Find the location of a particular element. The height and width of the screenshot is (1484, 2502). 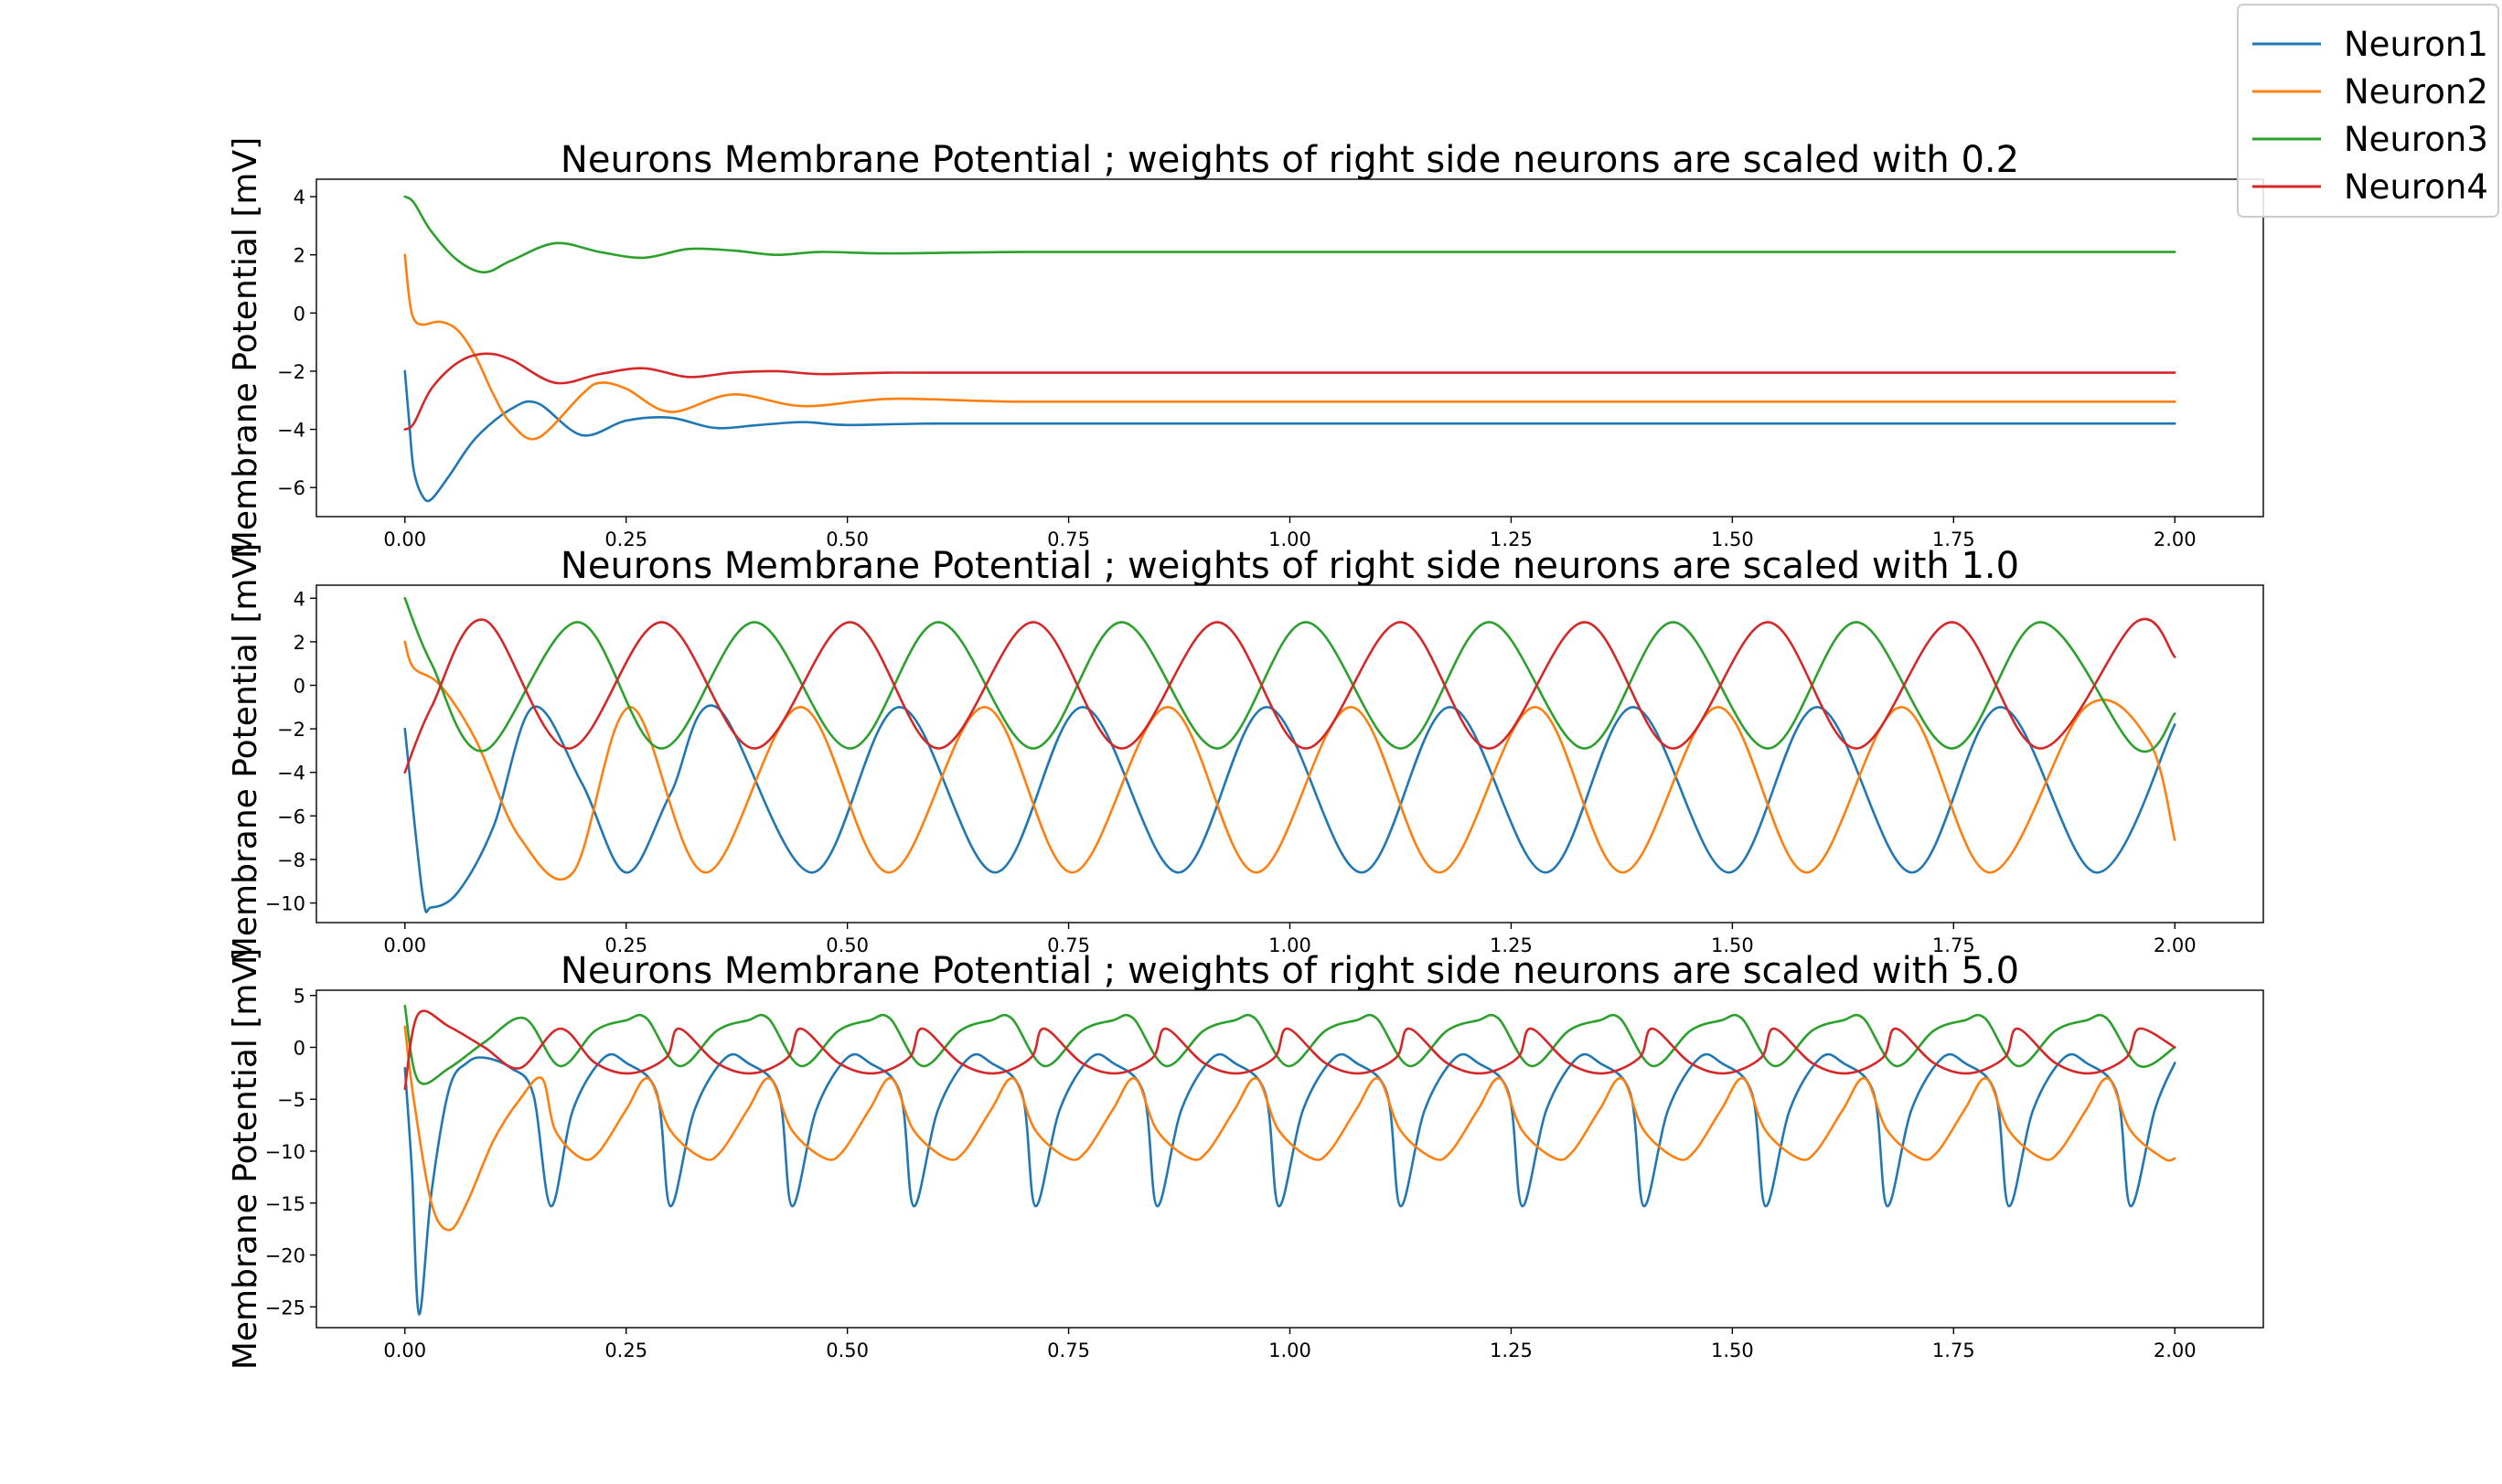

y-tick-label: −5 is located at coordinates (291, 1100).